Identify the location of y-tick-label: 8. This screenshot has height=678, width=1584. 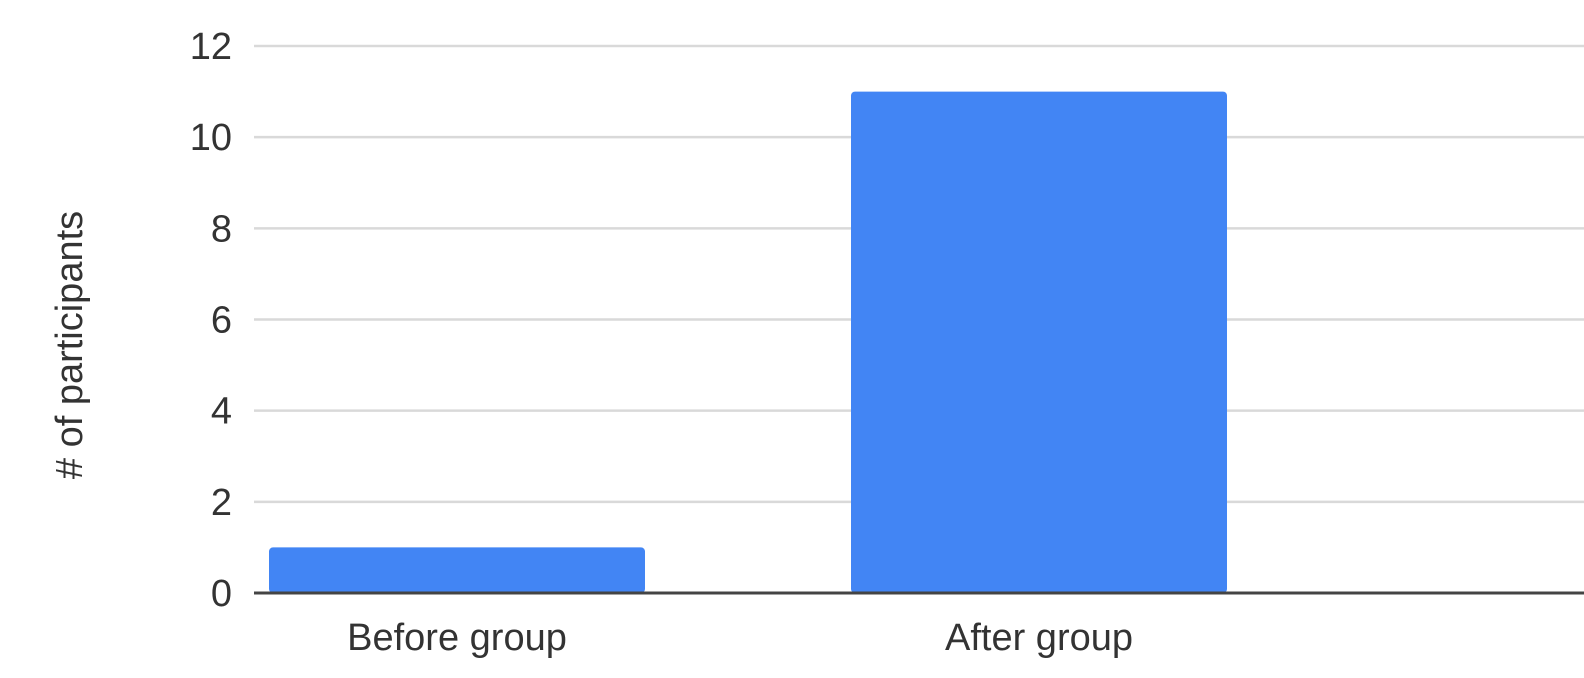
(221, 229).